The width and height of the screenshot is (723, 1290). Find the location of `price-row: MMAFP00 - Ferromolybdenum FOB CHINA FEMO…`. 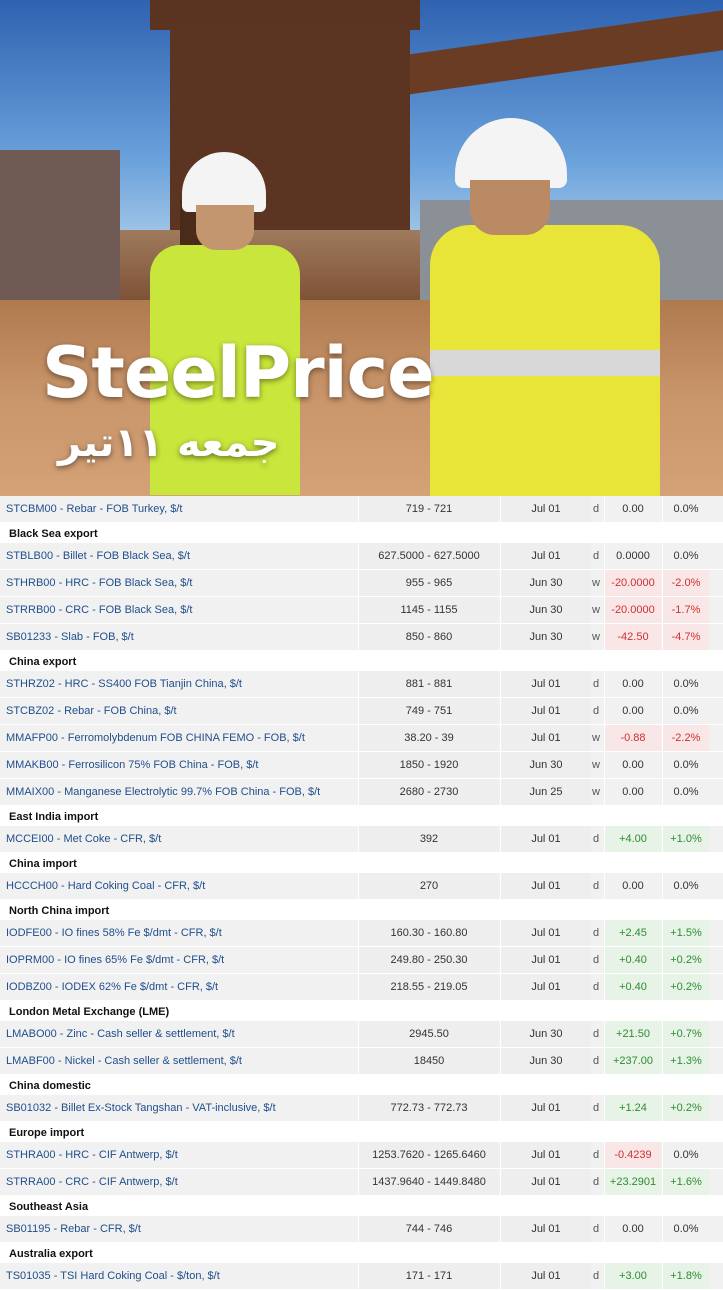

price-row: MMAFP00 - Ferromolybdenum FOB CHINA FEMO… is located at coordinates (361, 738).